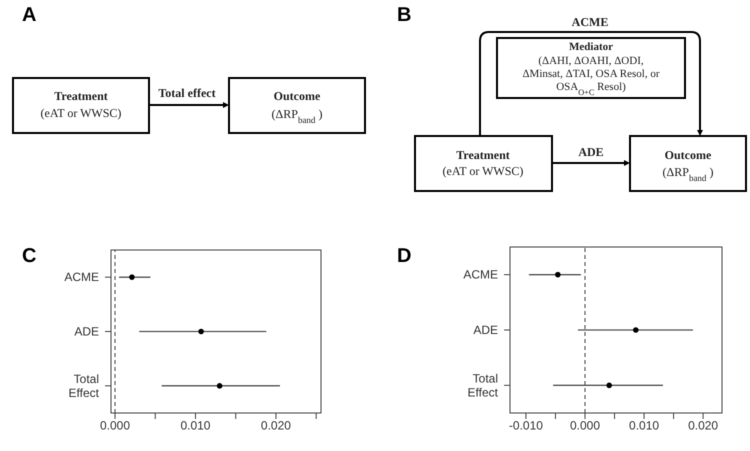 This screenshot has height=451, width=750. What do you see at coordinates (591, 152) in the screenshot?
I see `text: ADE` at bounding box center [591, 152].